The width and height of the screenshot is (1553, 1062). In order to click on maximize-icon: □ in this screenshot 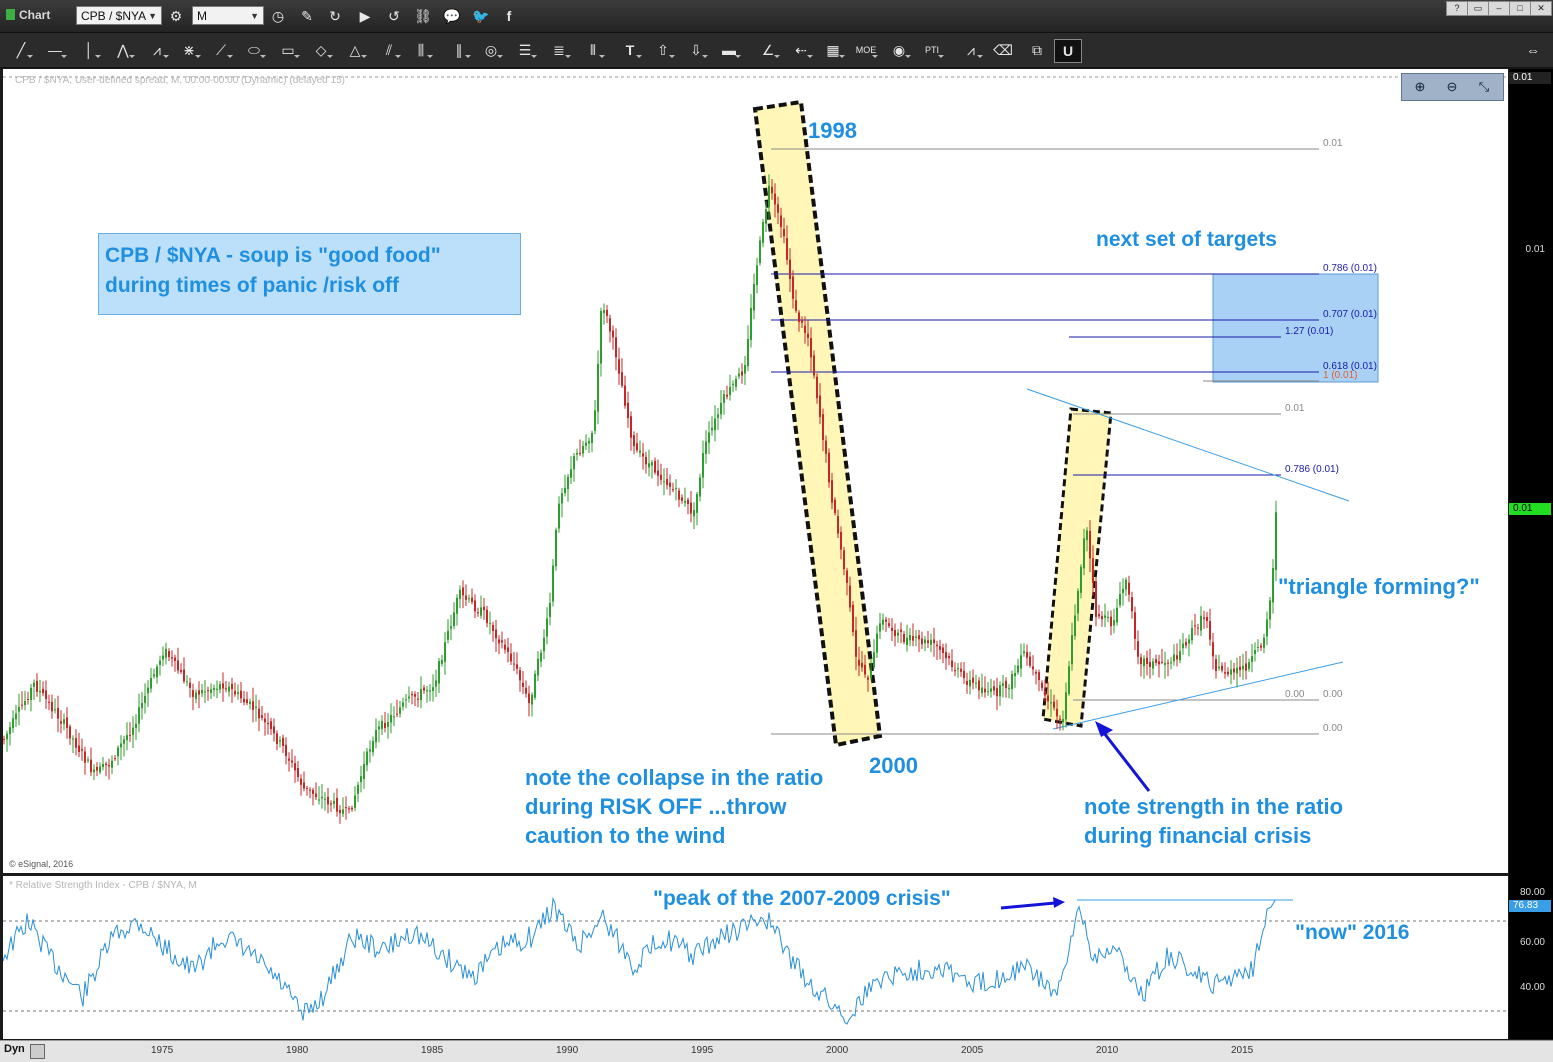, I will do `click(1520, 8)`.